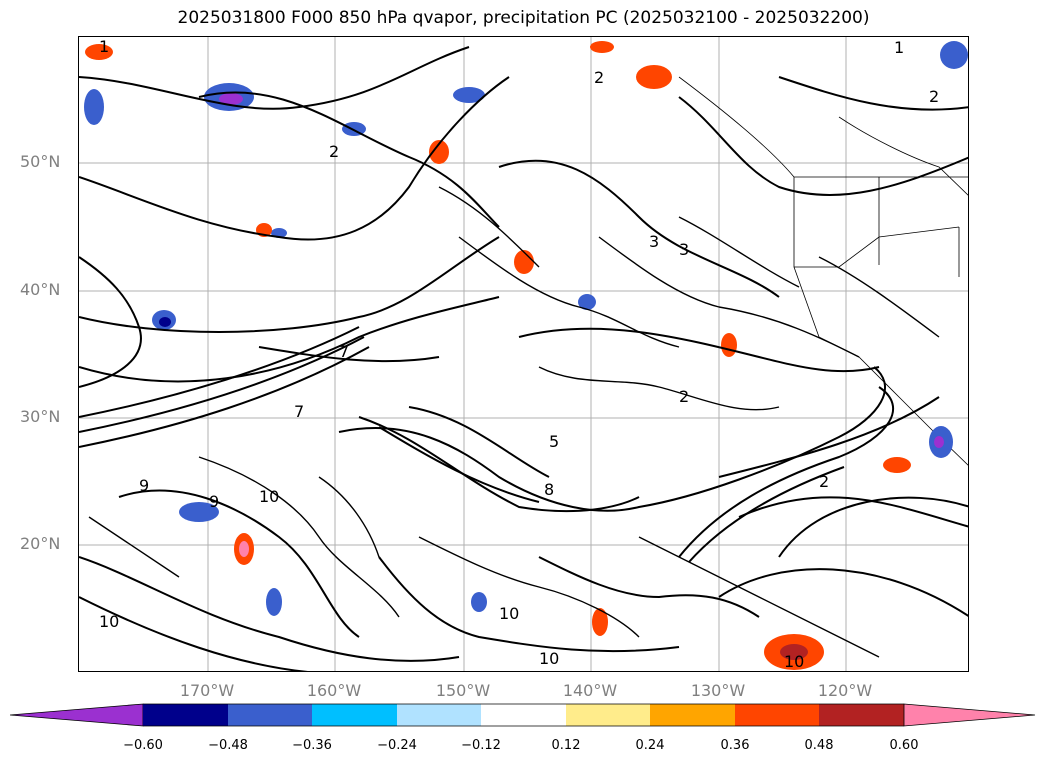  What do you see at coordinates (40, 289) in the screenshot?
I see `lat-label-40n: 40°N` at bounding box center [40, 289].